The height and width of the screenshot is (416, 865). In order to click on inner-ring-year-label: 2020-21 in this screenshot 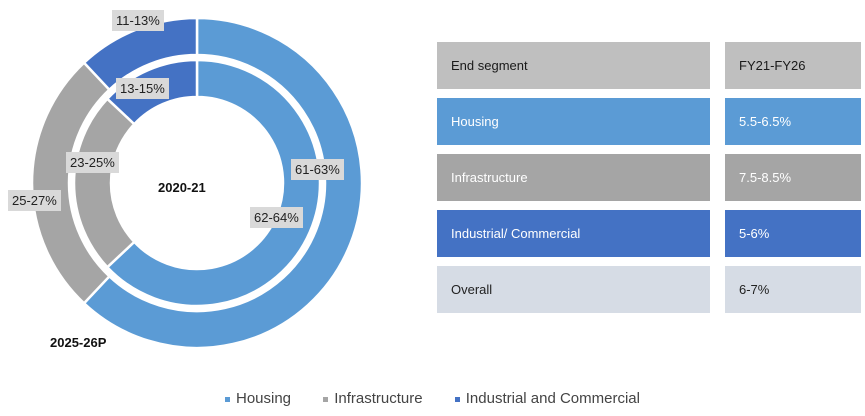, I will do `click(182, 187)`.